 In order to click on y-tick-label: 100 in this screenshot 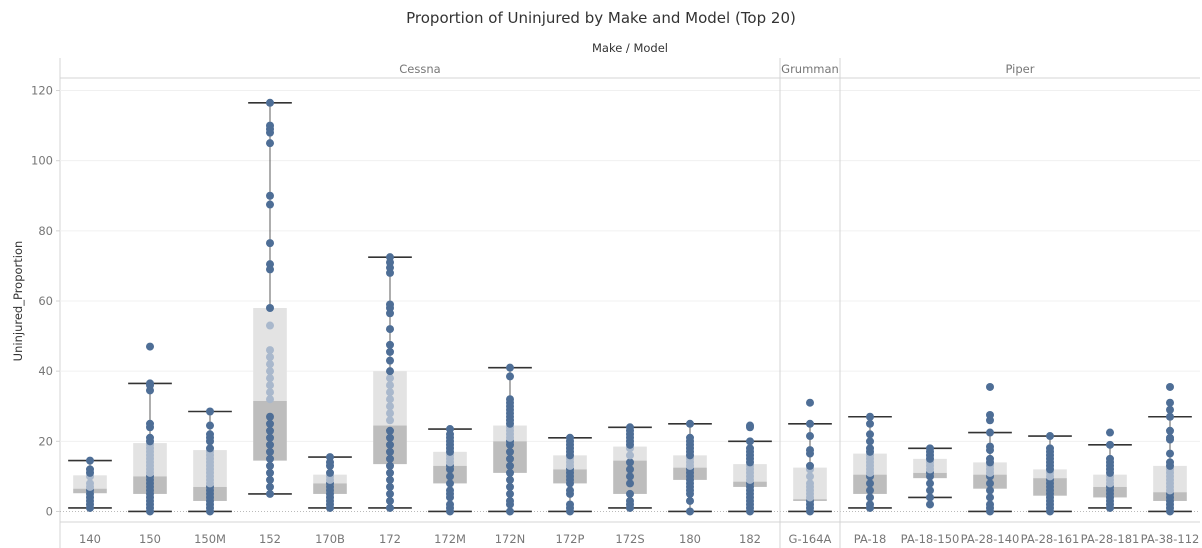, I will do `click(42, 161)`.